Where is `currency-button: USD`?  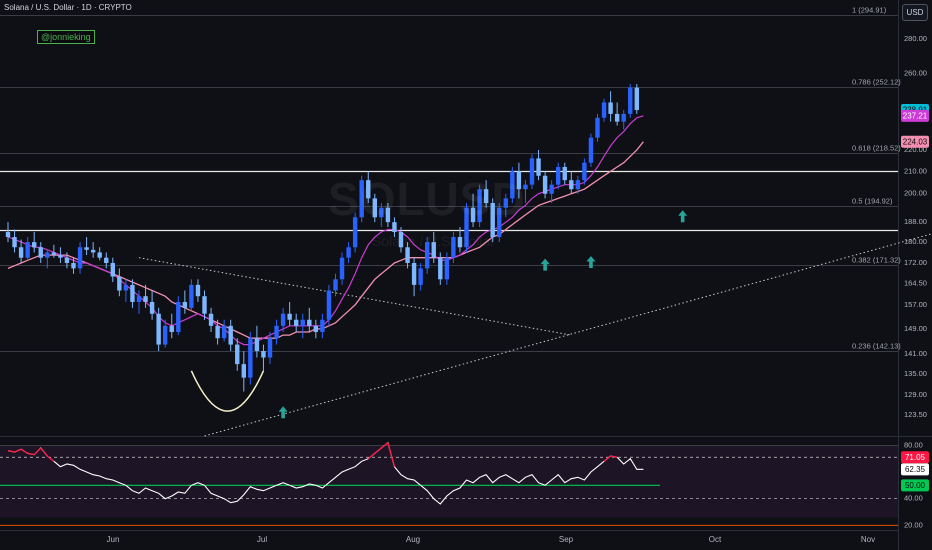 currency-button: USD is located at coordinates (915, 12).